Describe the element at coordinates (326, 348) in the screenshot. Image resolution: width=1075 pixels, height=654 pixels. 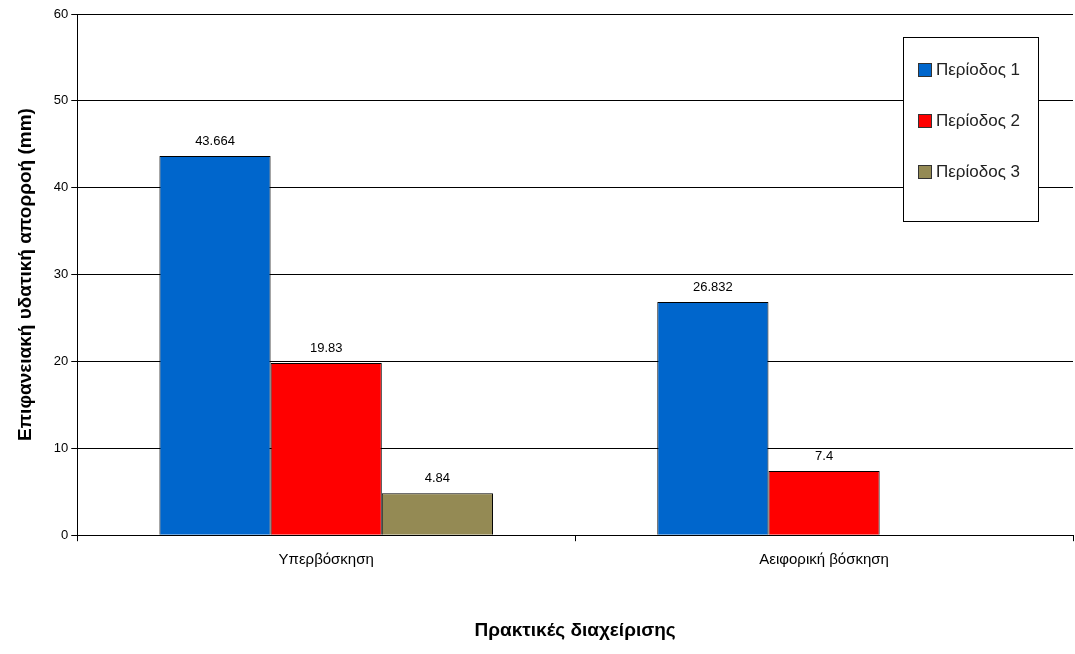
I see `data-label: 19.83` at that location.